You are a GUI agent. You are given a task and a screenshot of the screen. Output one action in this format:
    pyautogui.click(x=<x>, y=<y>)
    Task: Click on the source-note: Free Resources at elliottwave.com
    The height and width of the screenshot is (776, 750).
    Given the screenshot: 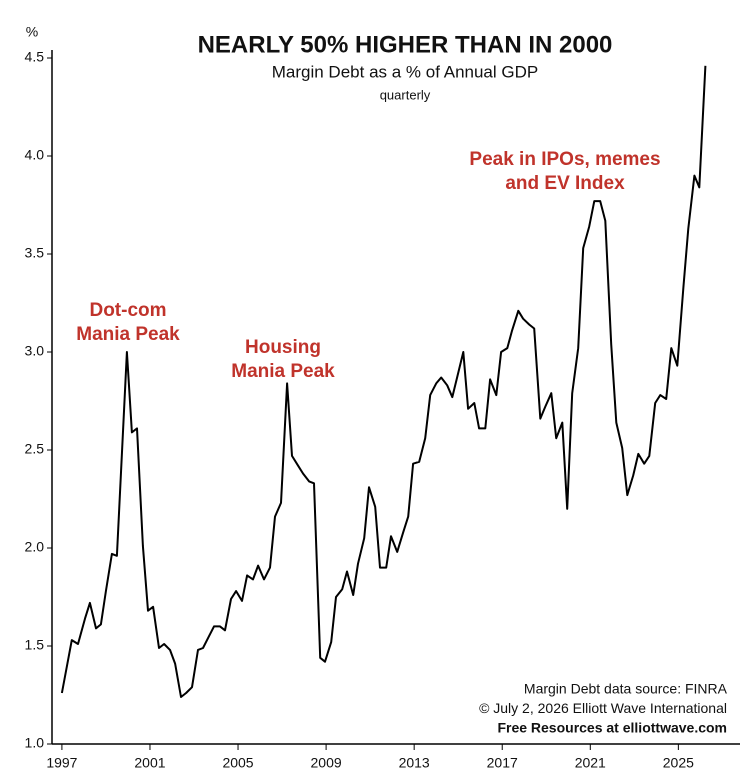 What is the action you would take?
    pyautogui.click(x=612, y=728)
    